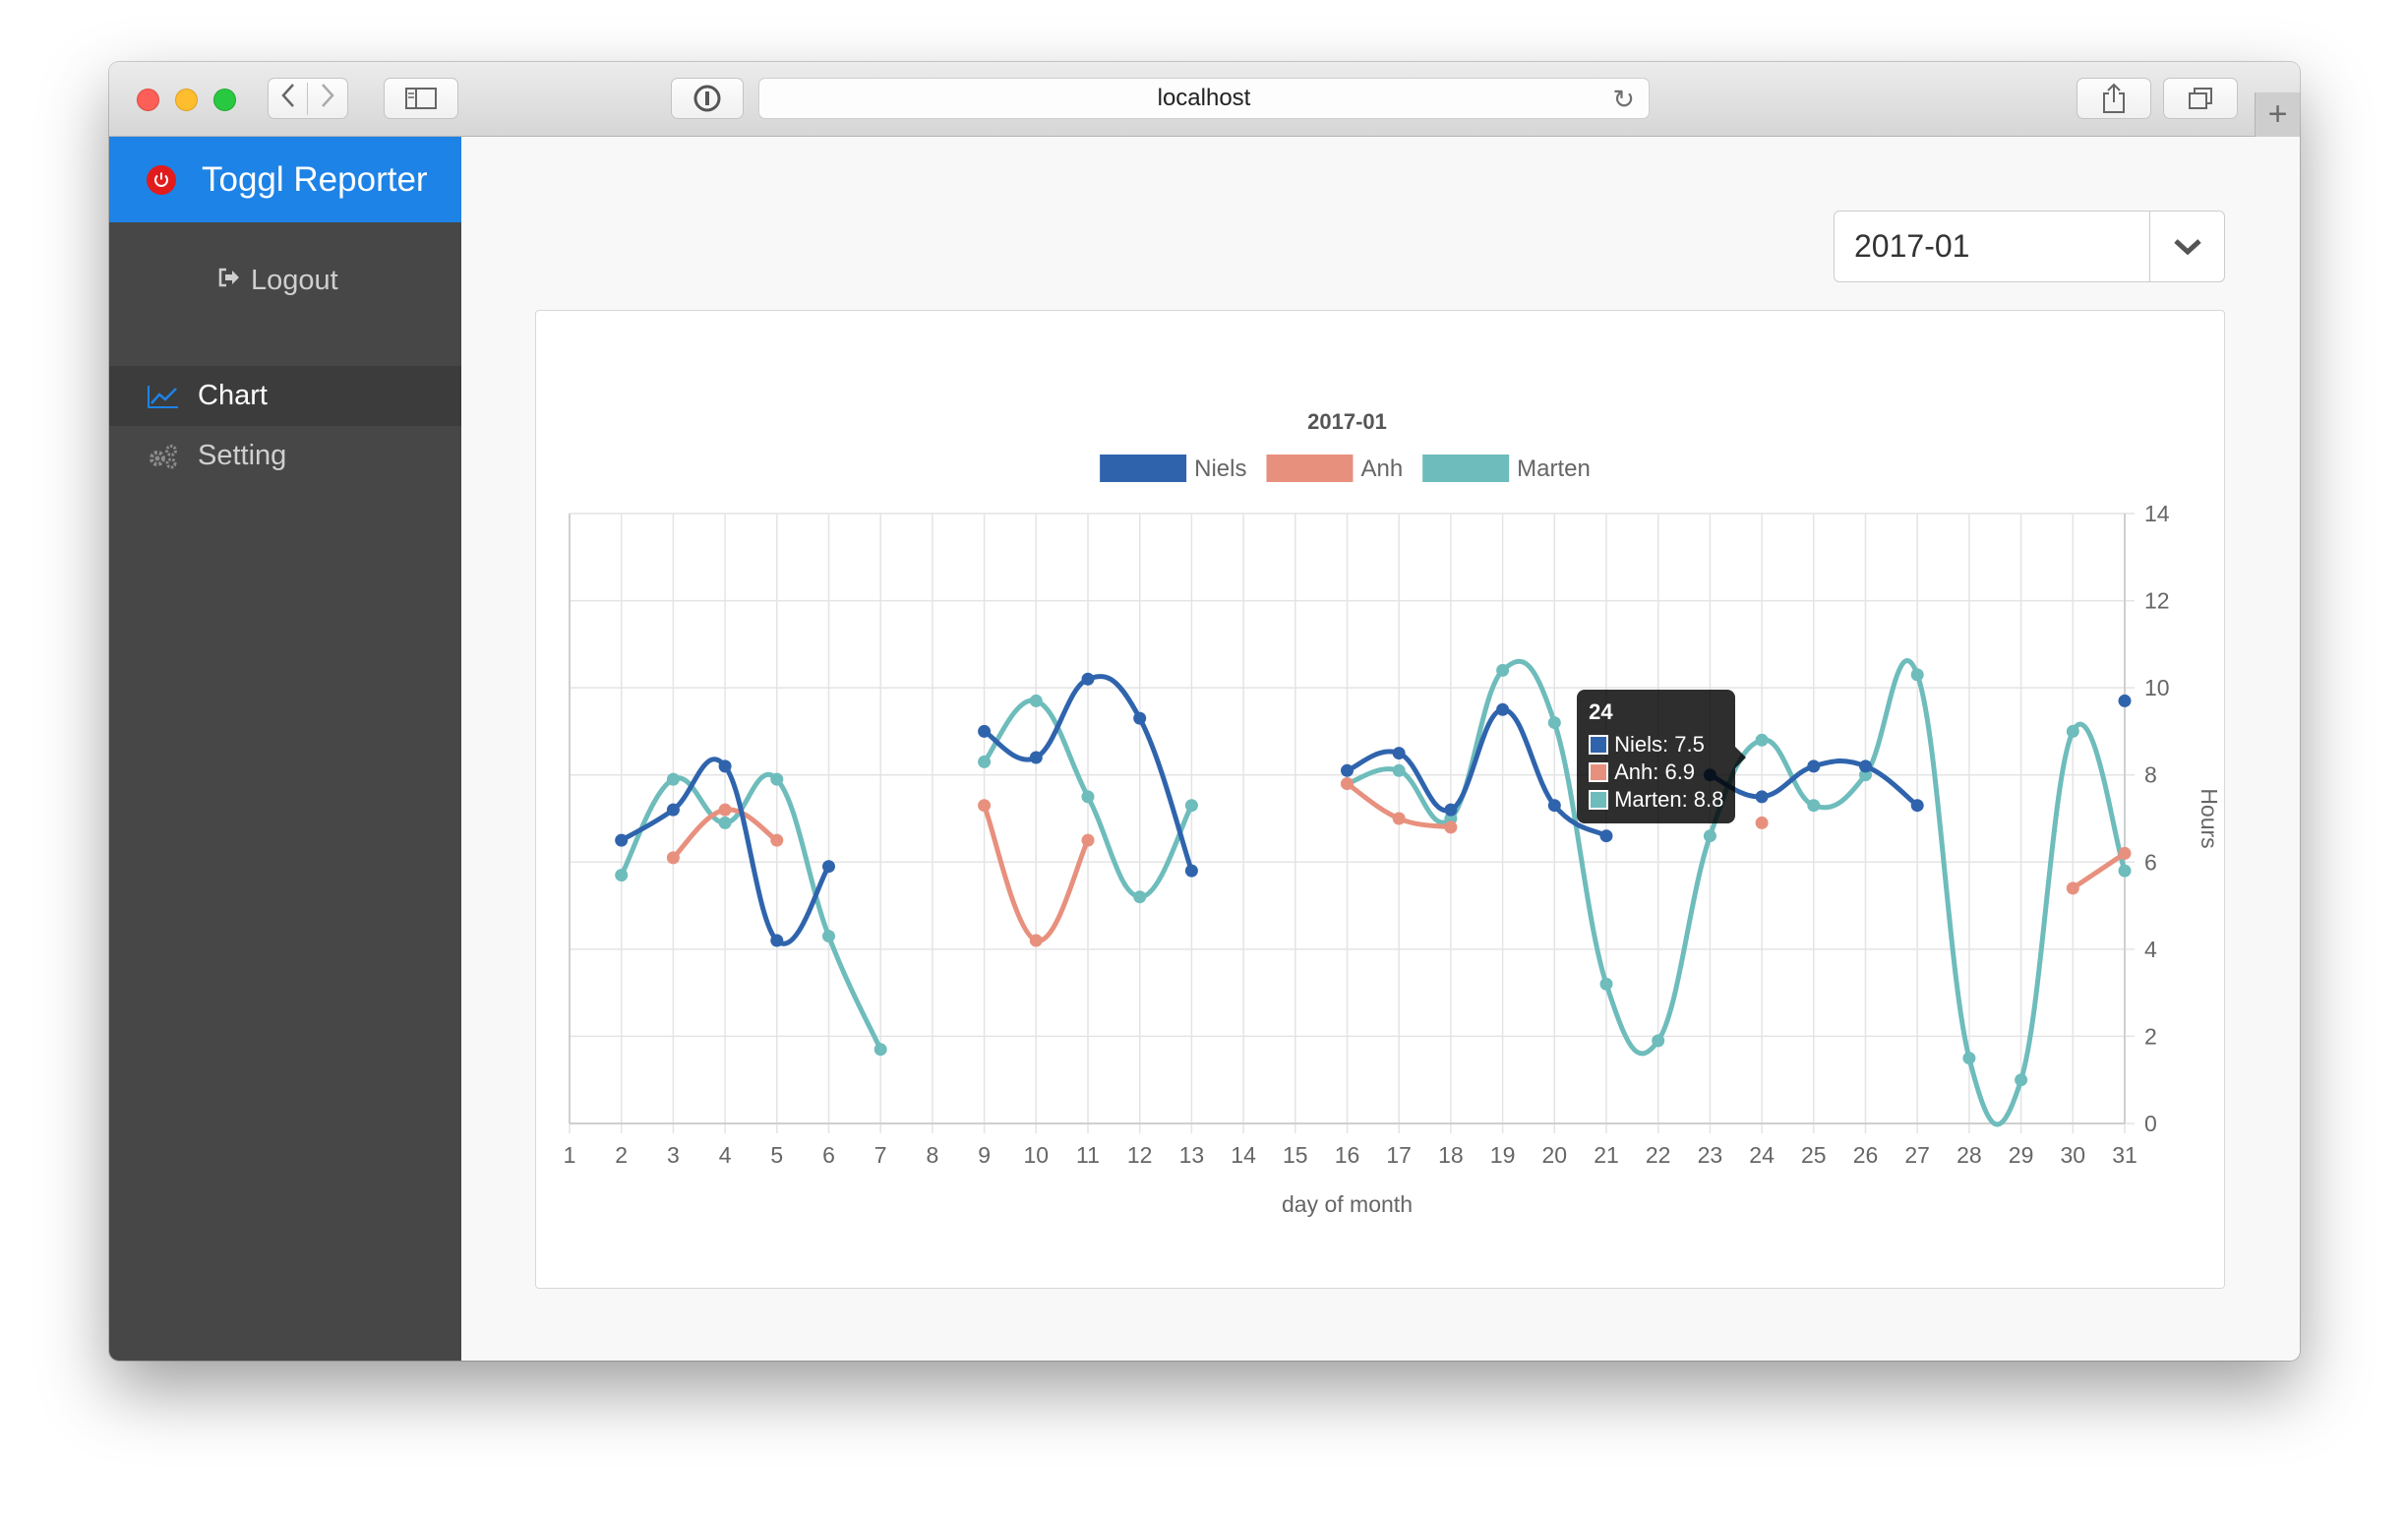 Image resolution: width=2408 pixels, height=1517 pixels. What do you see at coordinates (1623, 99) in the screenshot?
I see `reload-icon: ↻` at bounding box center [1623, 99].